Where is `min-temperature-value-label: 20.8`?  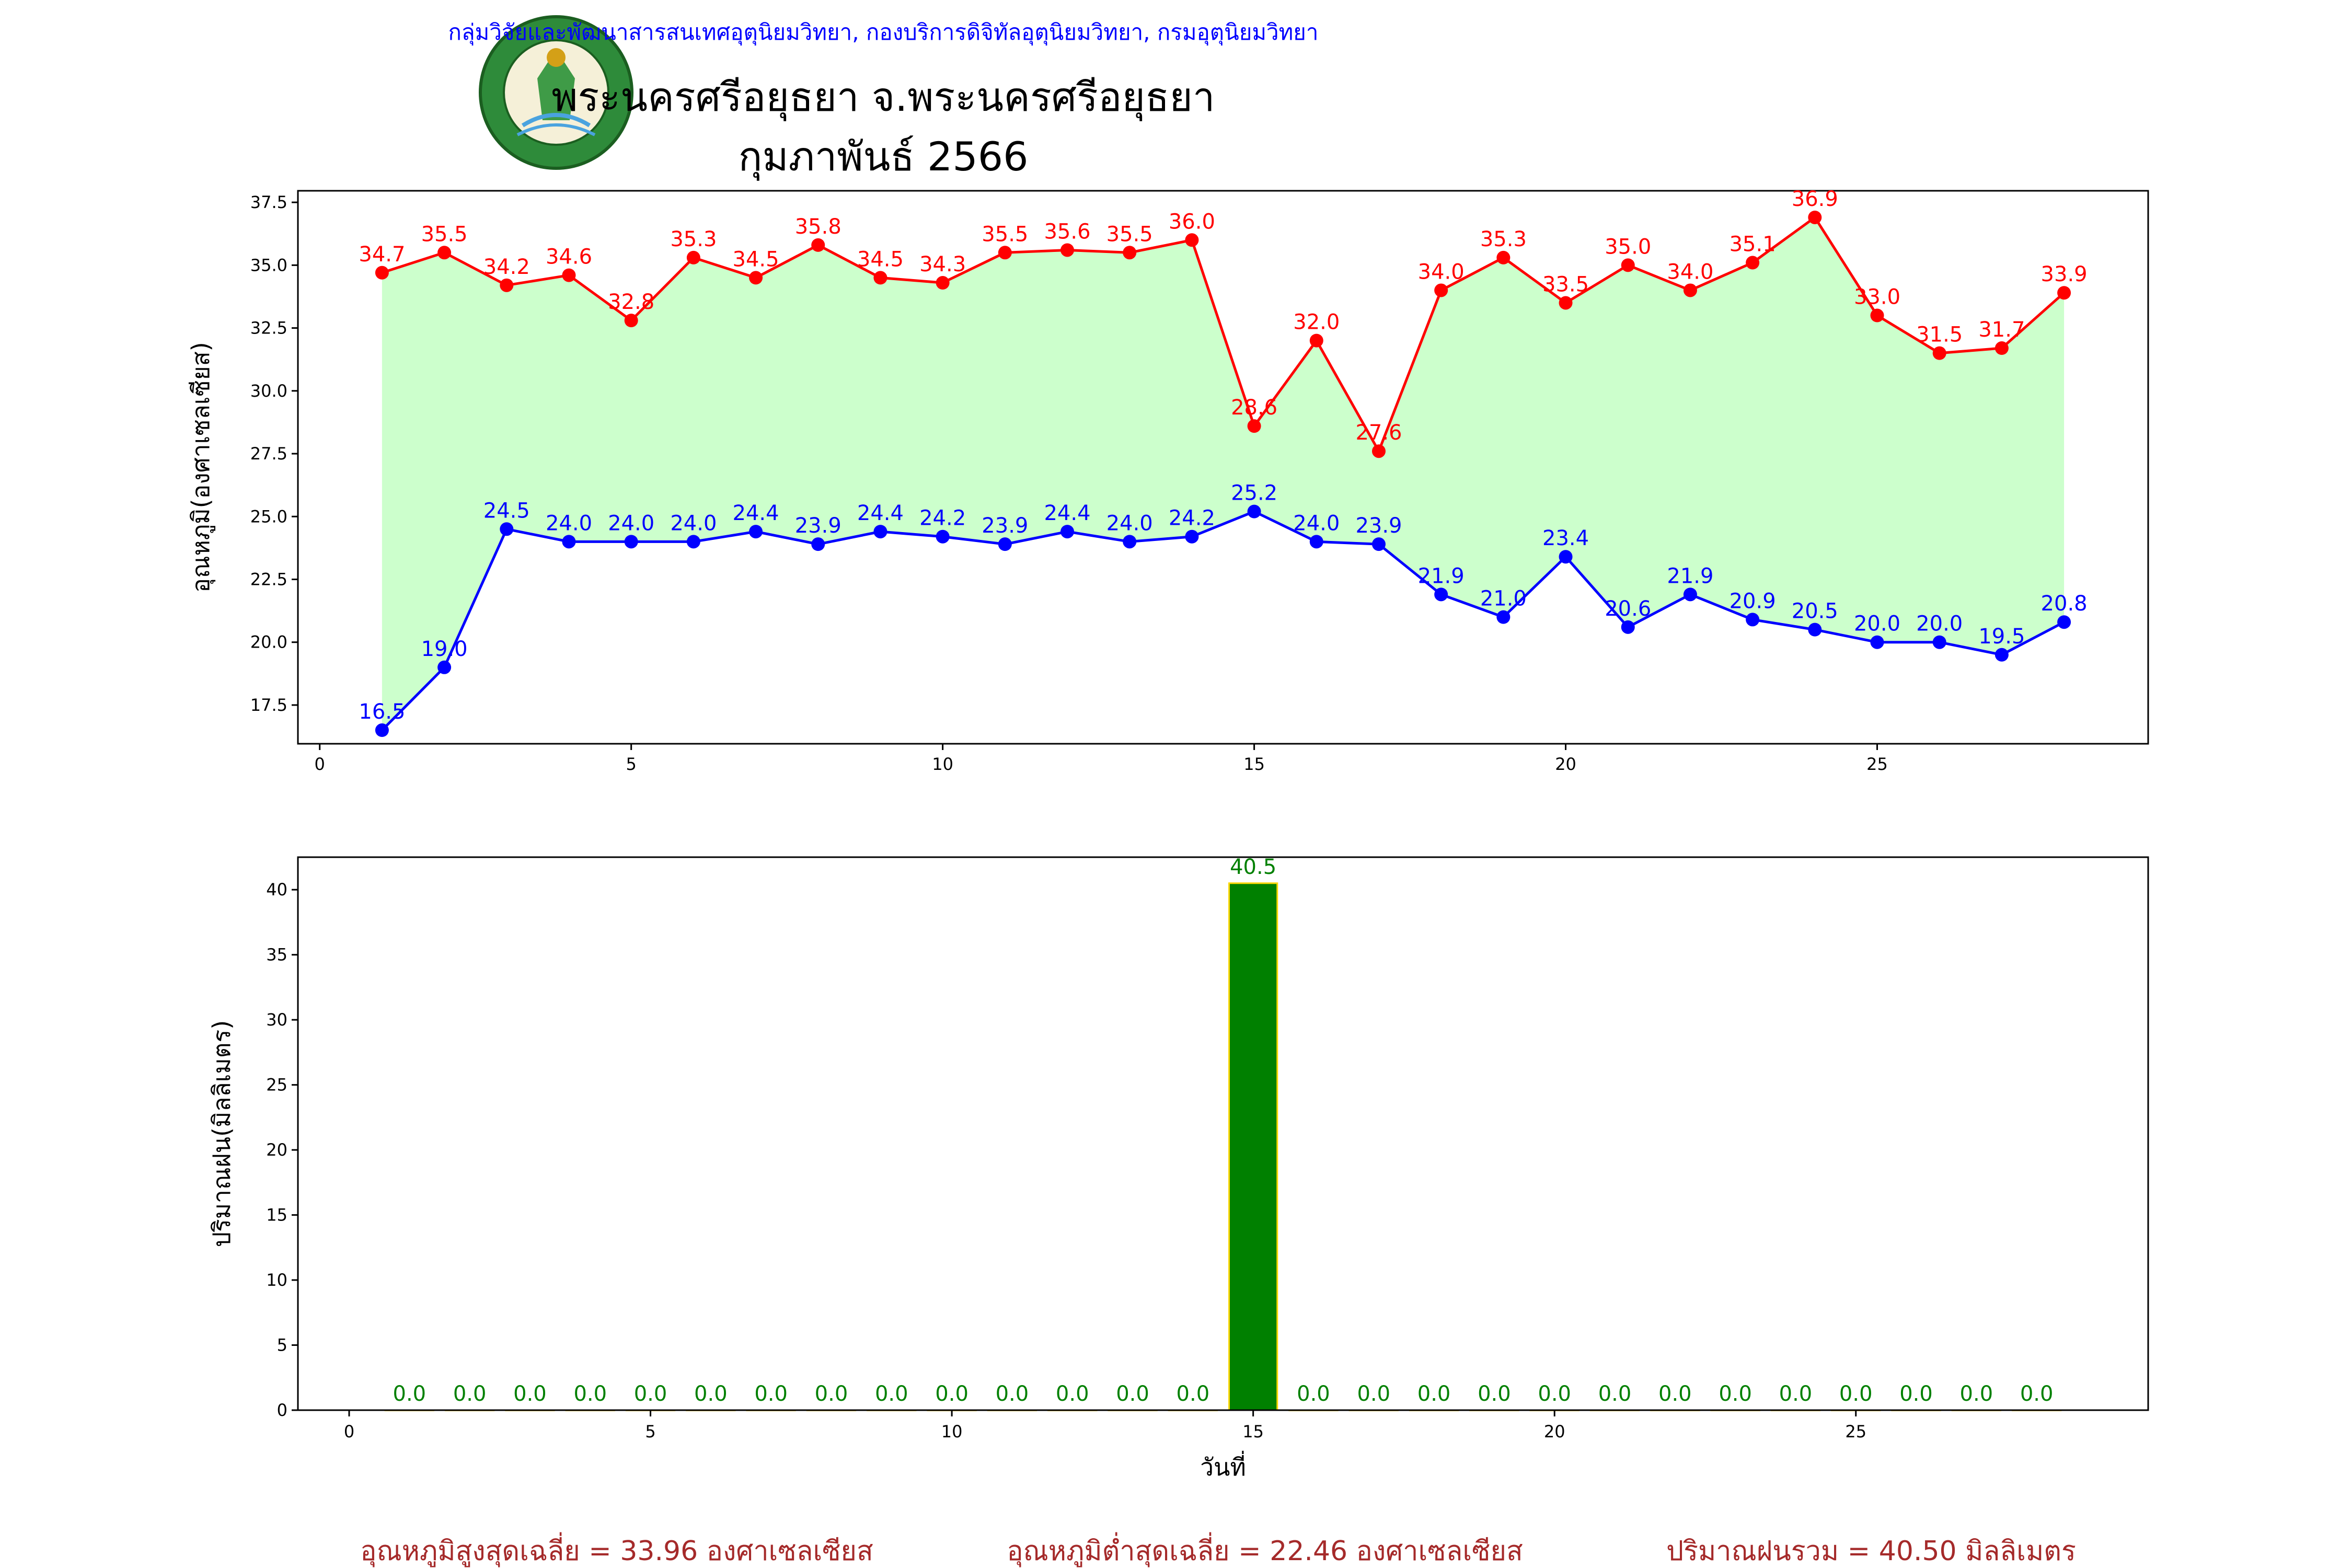 min-temperature-value-label: 20.8 is located at coordinates (2064, 604).